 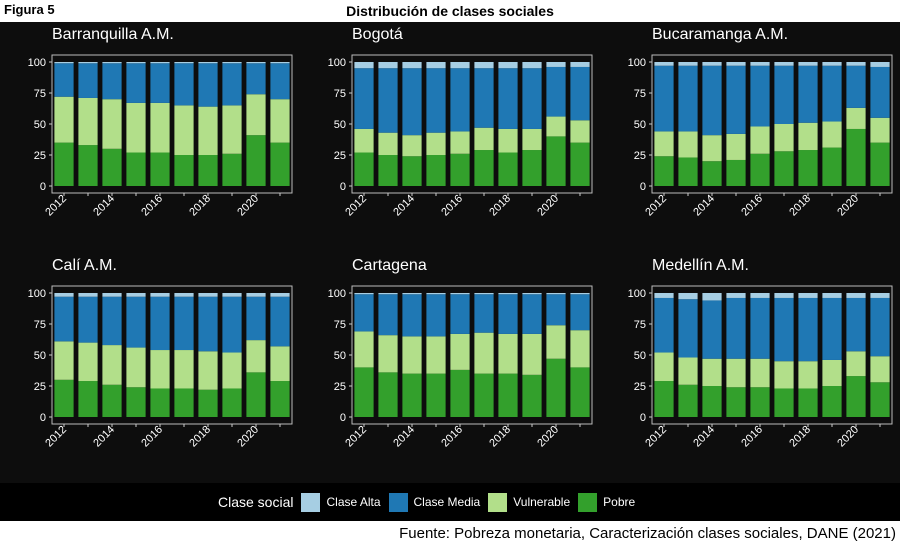 What do you see at coordinates (640, 125) in the screenshot?
I see `y-tick-label: 50` at bounding box center [640, 125].